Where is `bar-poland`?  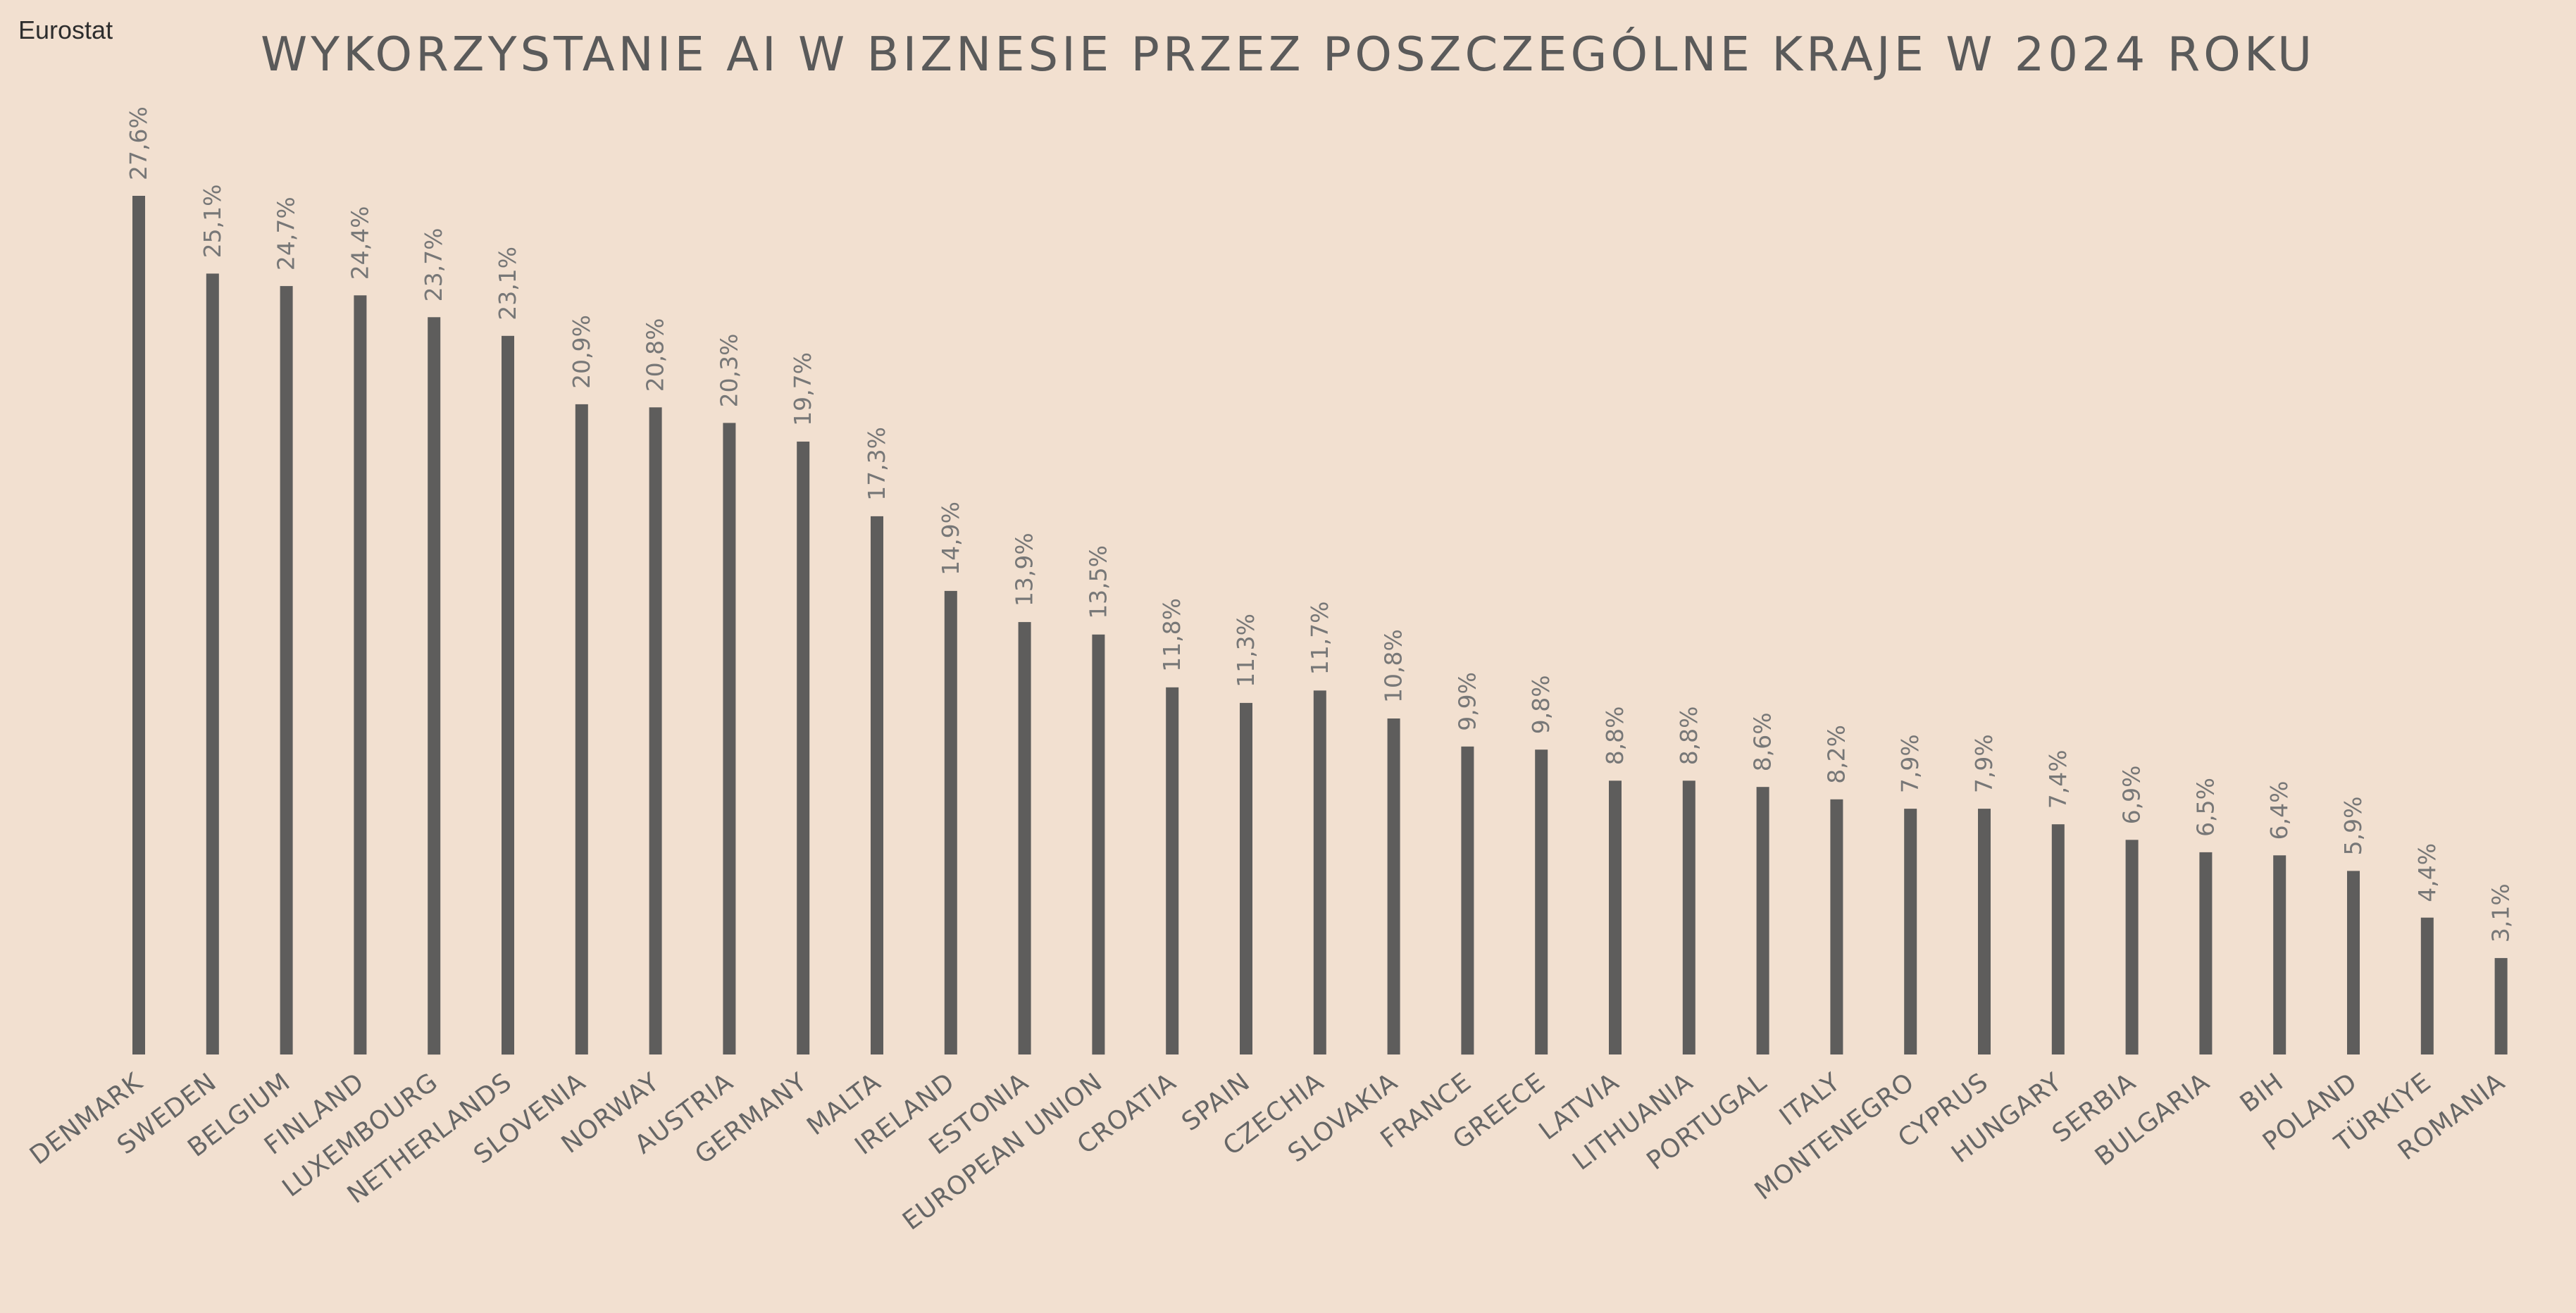 bar-poland is located at coordinates (2353, 963).